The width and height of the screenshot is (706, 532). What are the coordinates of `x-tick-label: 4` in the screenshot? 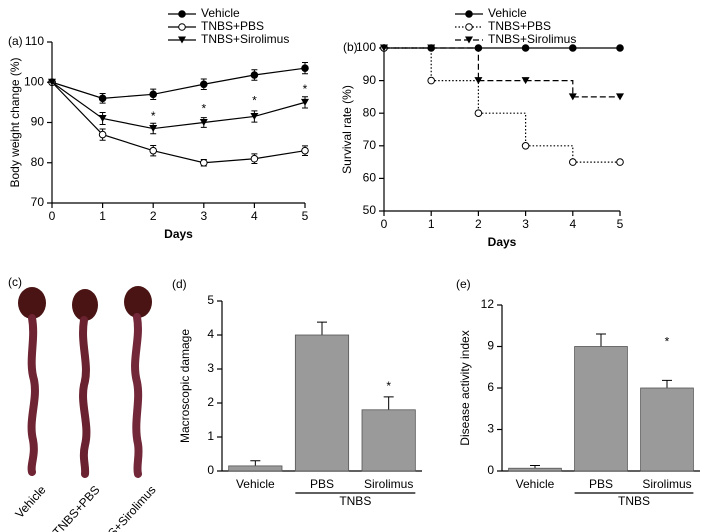 It's located at (572, 224).